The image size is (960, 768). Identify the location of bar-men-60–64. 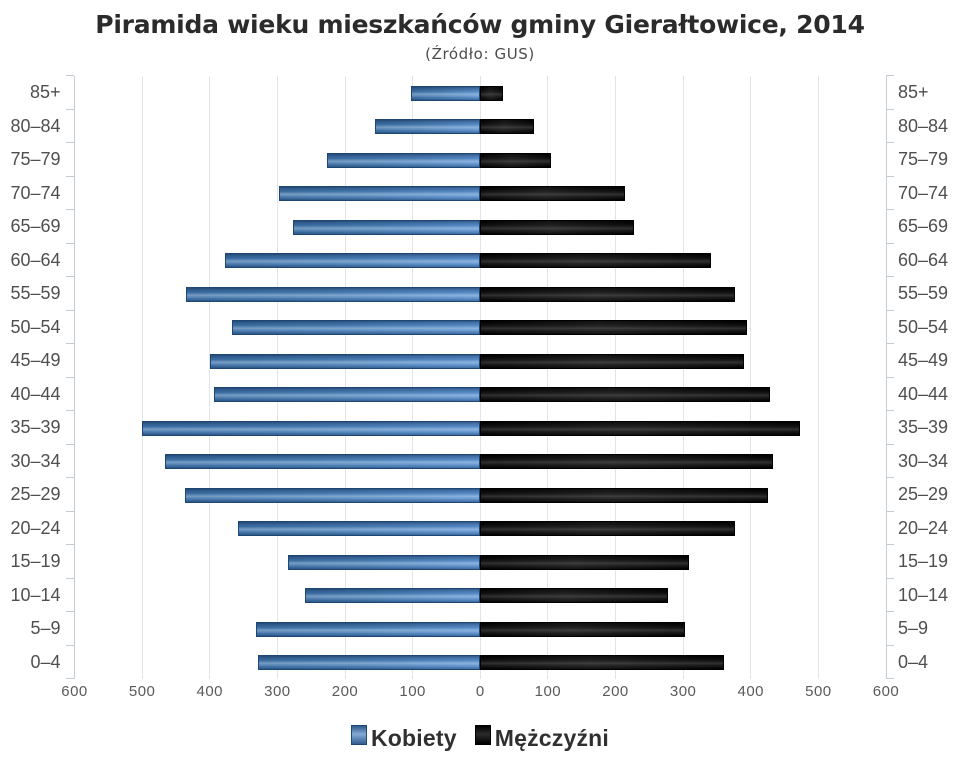
(595, 260).